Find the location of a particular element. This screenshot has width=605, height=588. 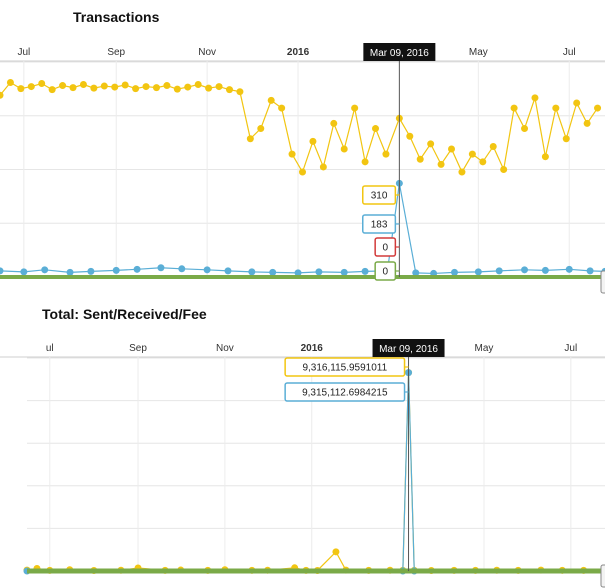

chart-title-transactions: Transactions is located at coordinates (116, 17).